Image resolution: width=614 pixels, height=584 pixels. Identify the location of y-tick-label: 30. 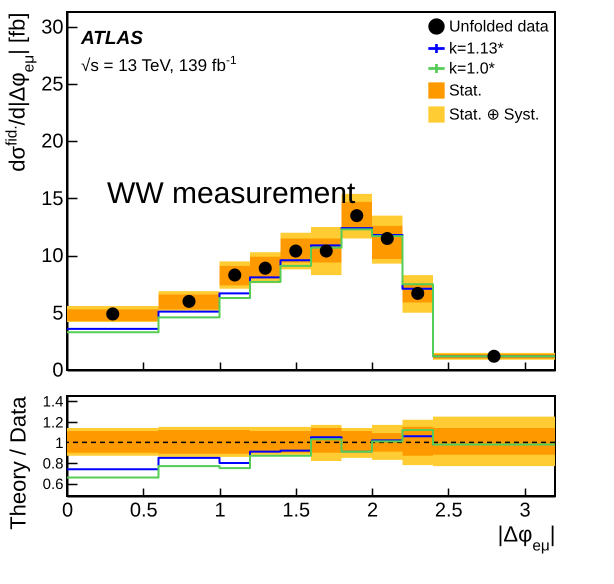
(52, 27).